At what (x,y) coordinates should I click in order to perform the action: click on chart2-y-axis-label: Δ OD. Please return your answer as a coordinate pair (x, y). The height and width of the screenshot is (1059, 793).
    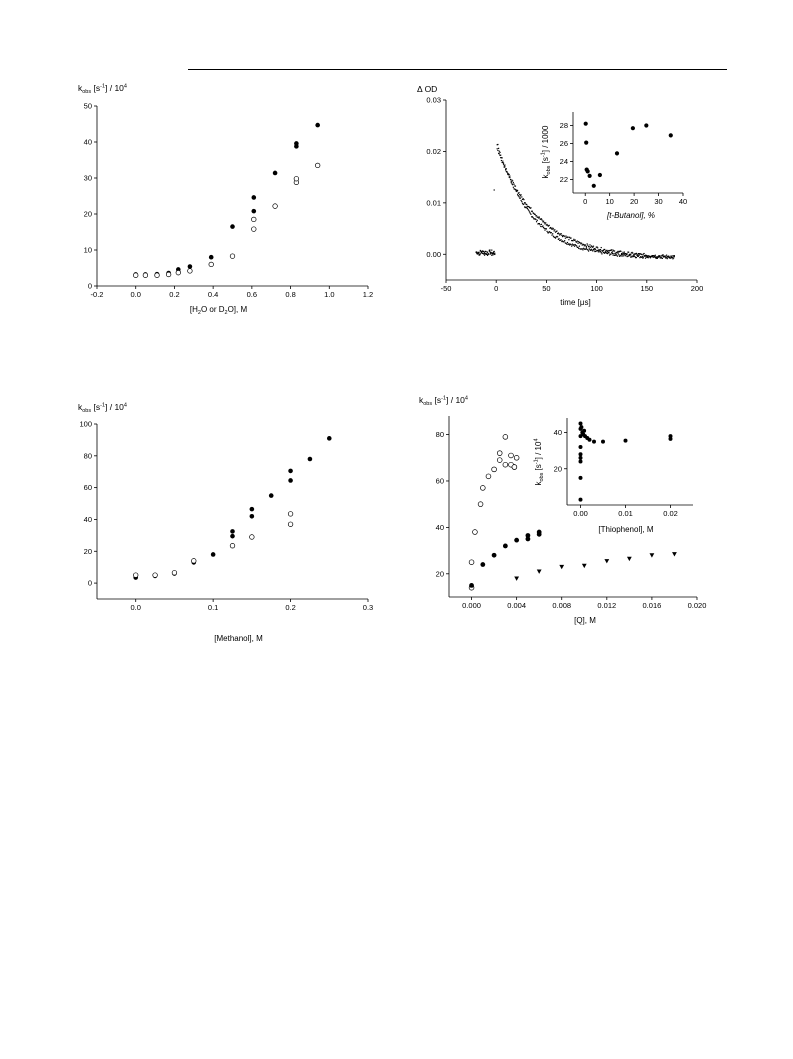
    Looking at the image, I should click on (427, 89).